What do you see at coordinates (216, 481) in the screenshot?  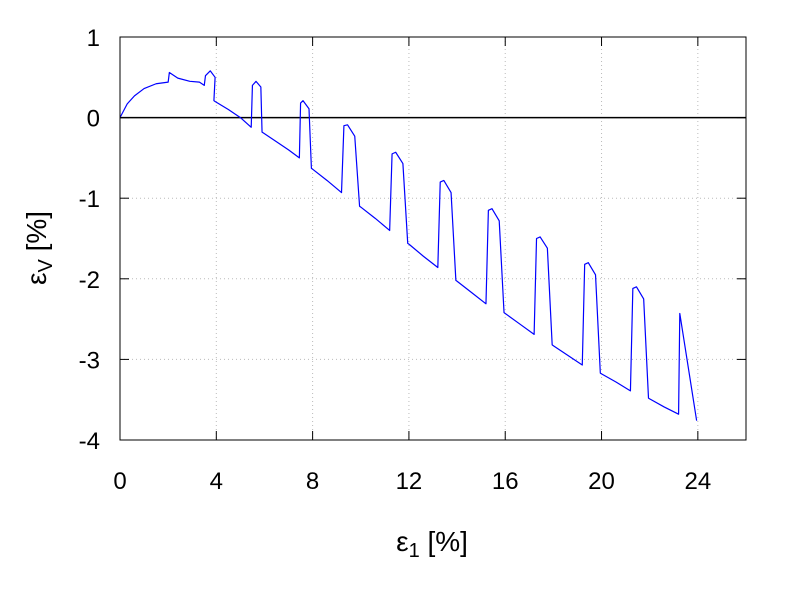 I see `x-tick-label: 4` at bounding box center [216, 481].